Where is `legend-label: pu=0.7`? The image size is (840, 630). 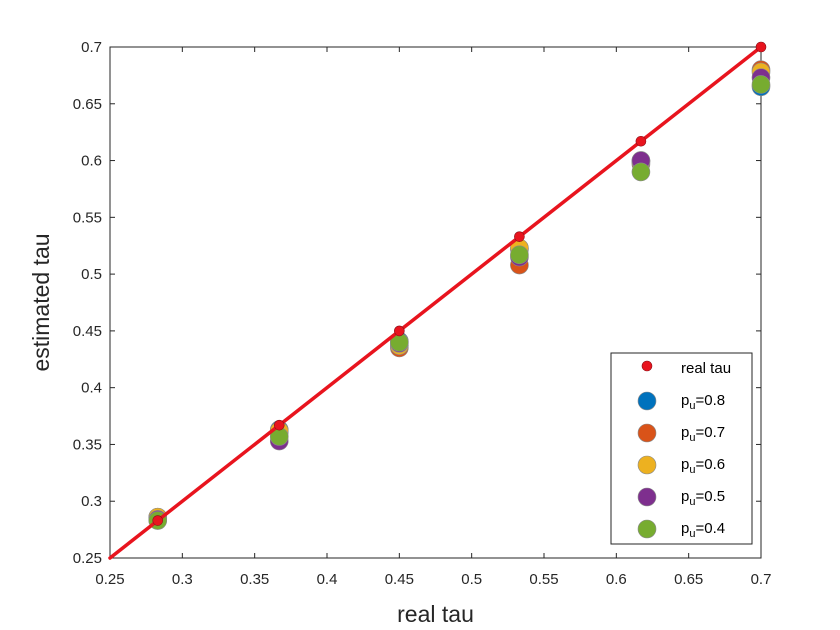 legend-label: pu=0.7 is located at coordinates (703, 434).